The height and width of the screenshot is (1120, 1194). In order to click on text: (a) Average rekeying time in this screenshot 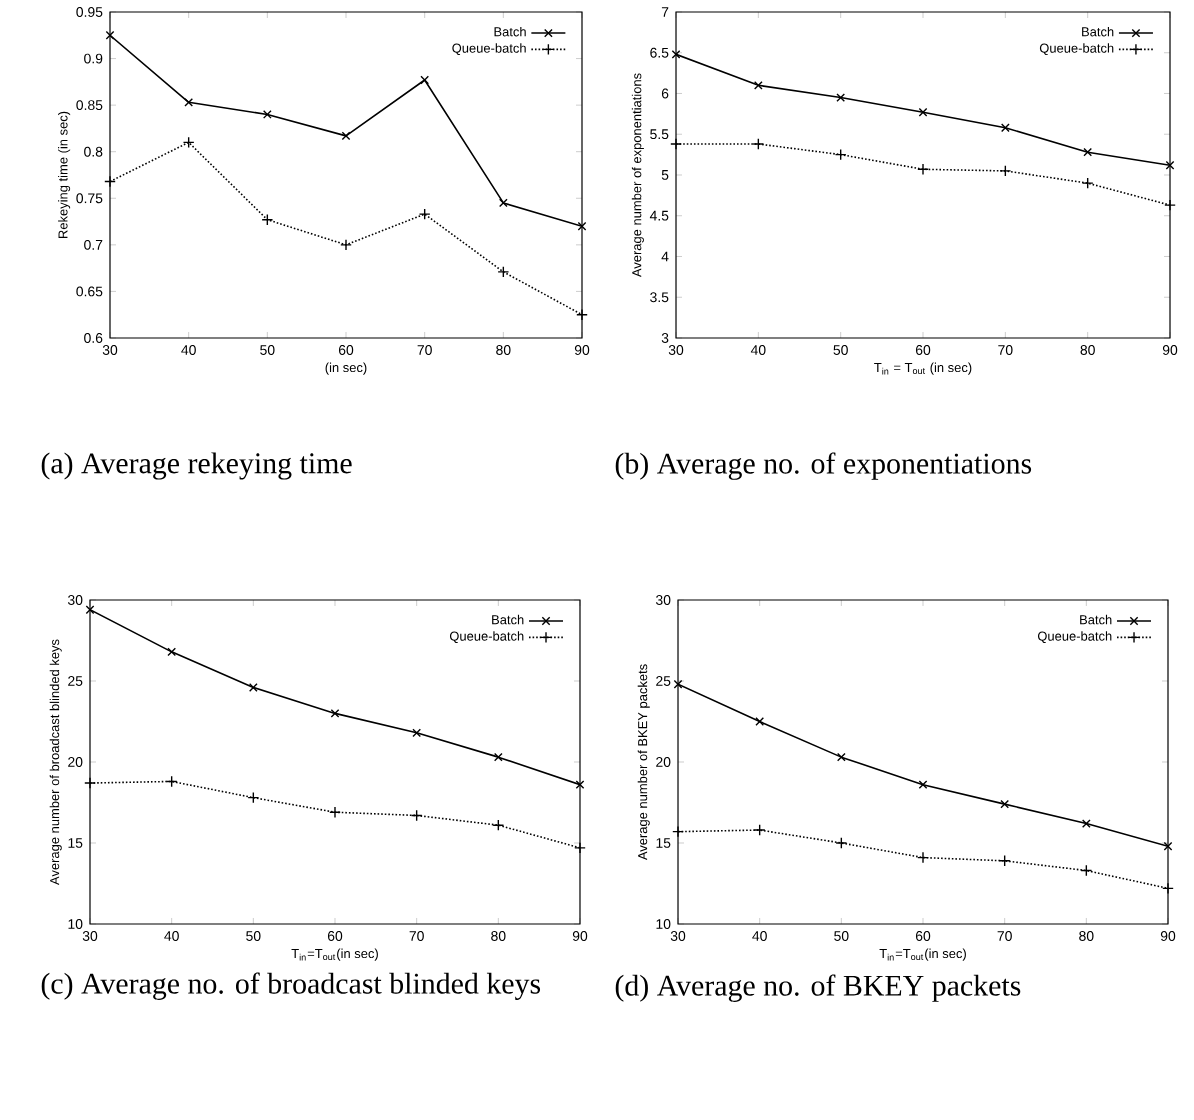, I will do `click(196, 466)`.